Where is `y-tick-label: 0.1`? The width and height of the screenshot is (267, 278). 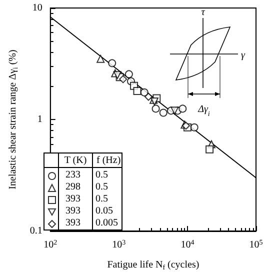 y-tick-label: 0.1 is located at coordinates (36, 231).